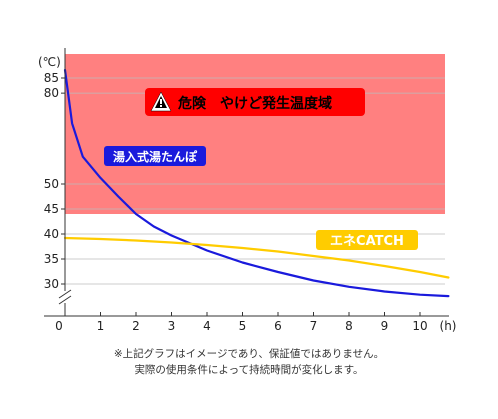 The image size is (498, 419). Describe the element at coordinates (51, 209) in the screenshot. I see `y-tick-label: 45` at that location.